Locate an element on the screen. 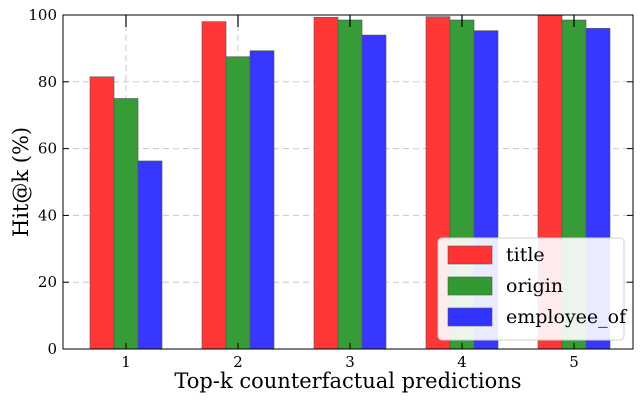 Image resolution: width=642 pixels, height=401 pixels. y-tick-label: 80 is located at coordinates (47, 82).